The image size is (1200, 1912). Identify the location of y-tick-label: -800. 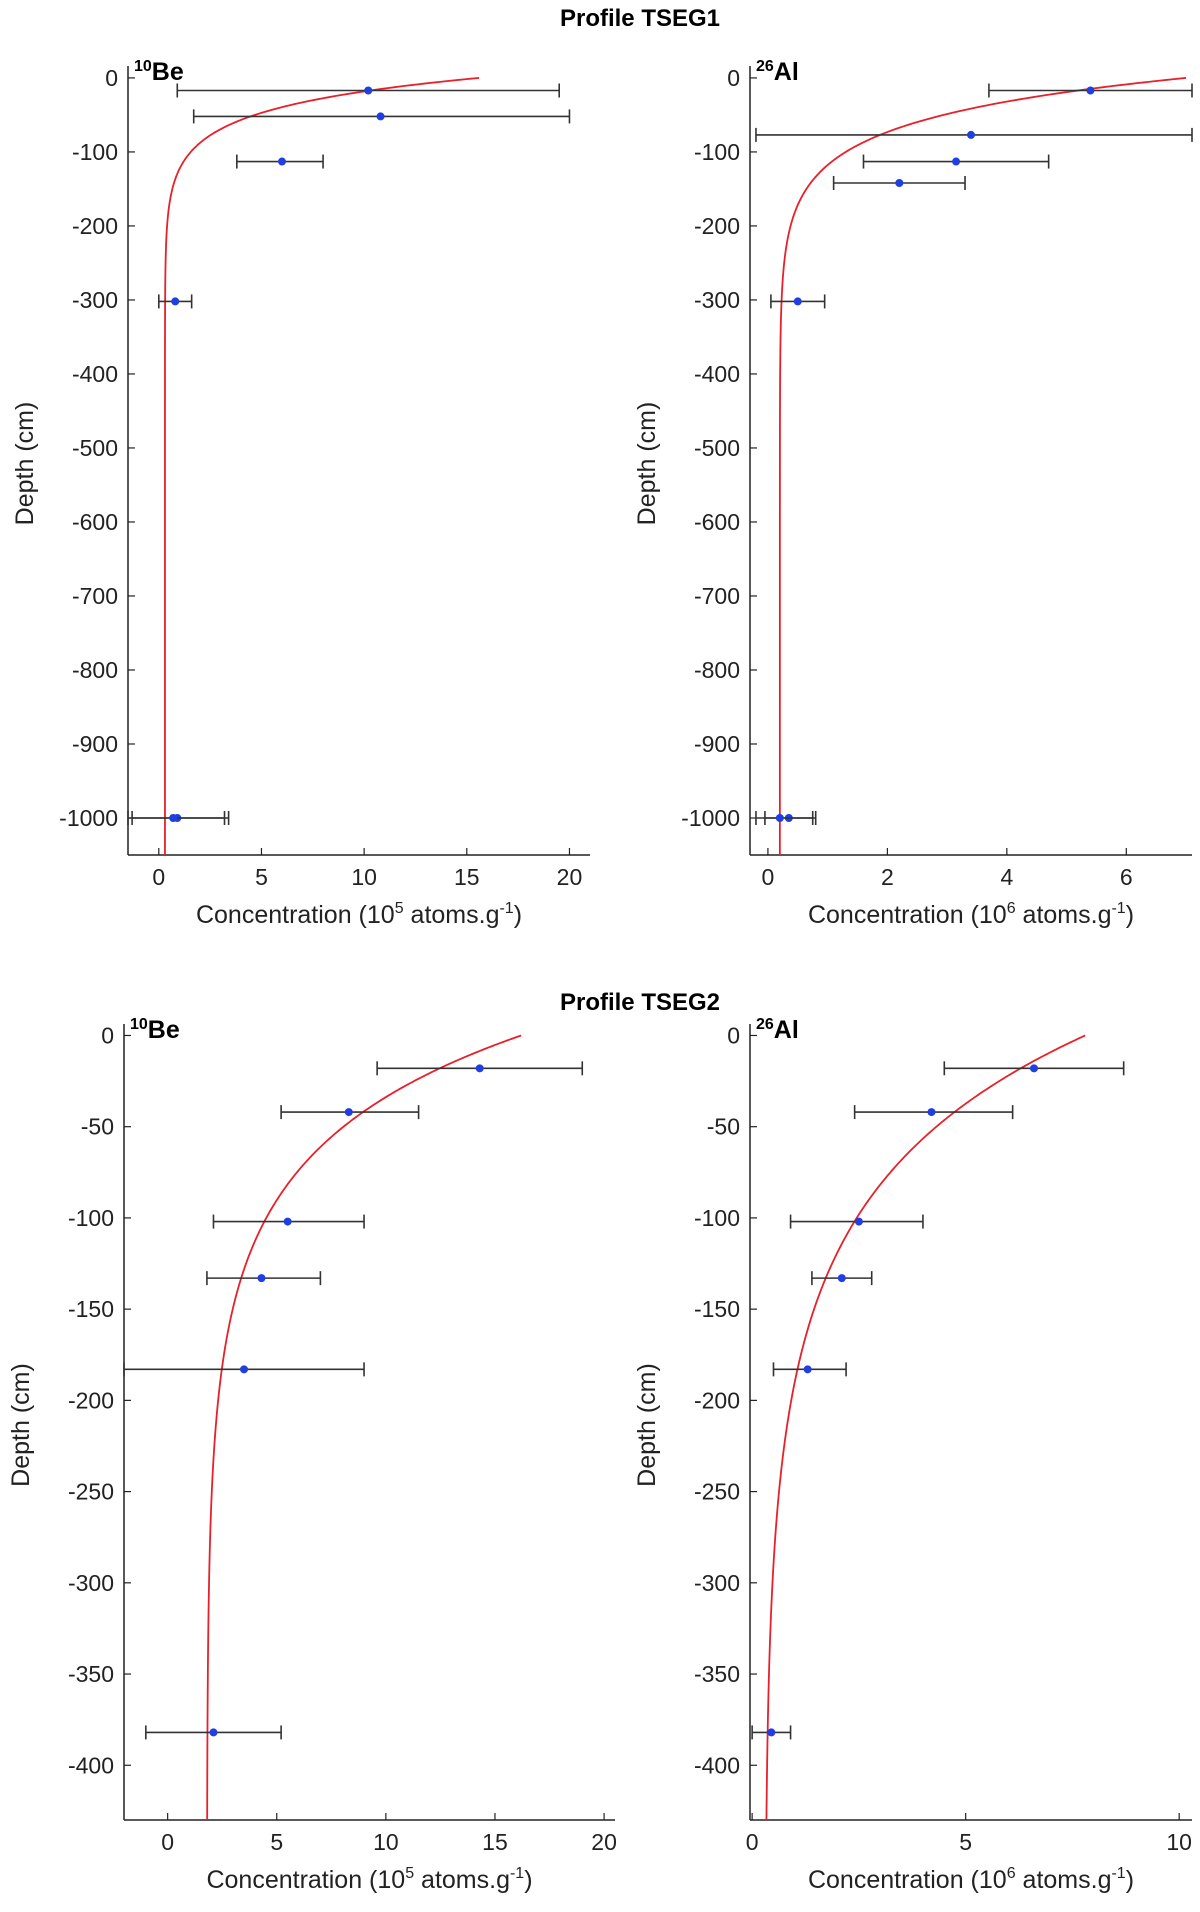
(95, 670).